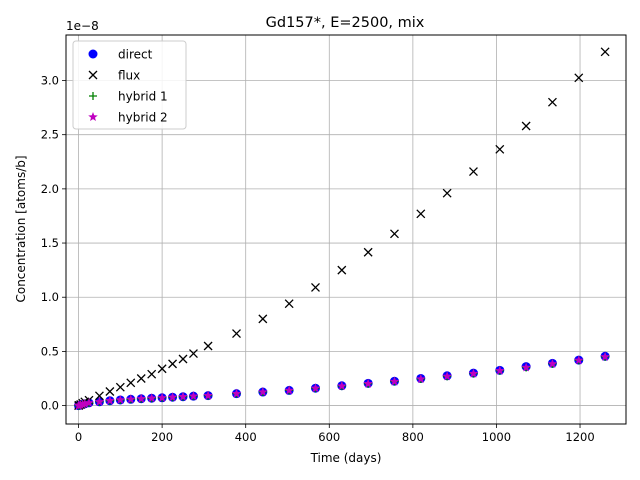 Image resolution: width=640 pixels, height=480 pixels. I want to click on chart-title: Gd157*, E=2500, mix, so click(345, 23).